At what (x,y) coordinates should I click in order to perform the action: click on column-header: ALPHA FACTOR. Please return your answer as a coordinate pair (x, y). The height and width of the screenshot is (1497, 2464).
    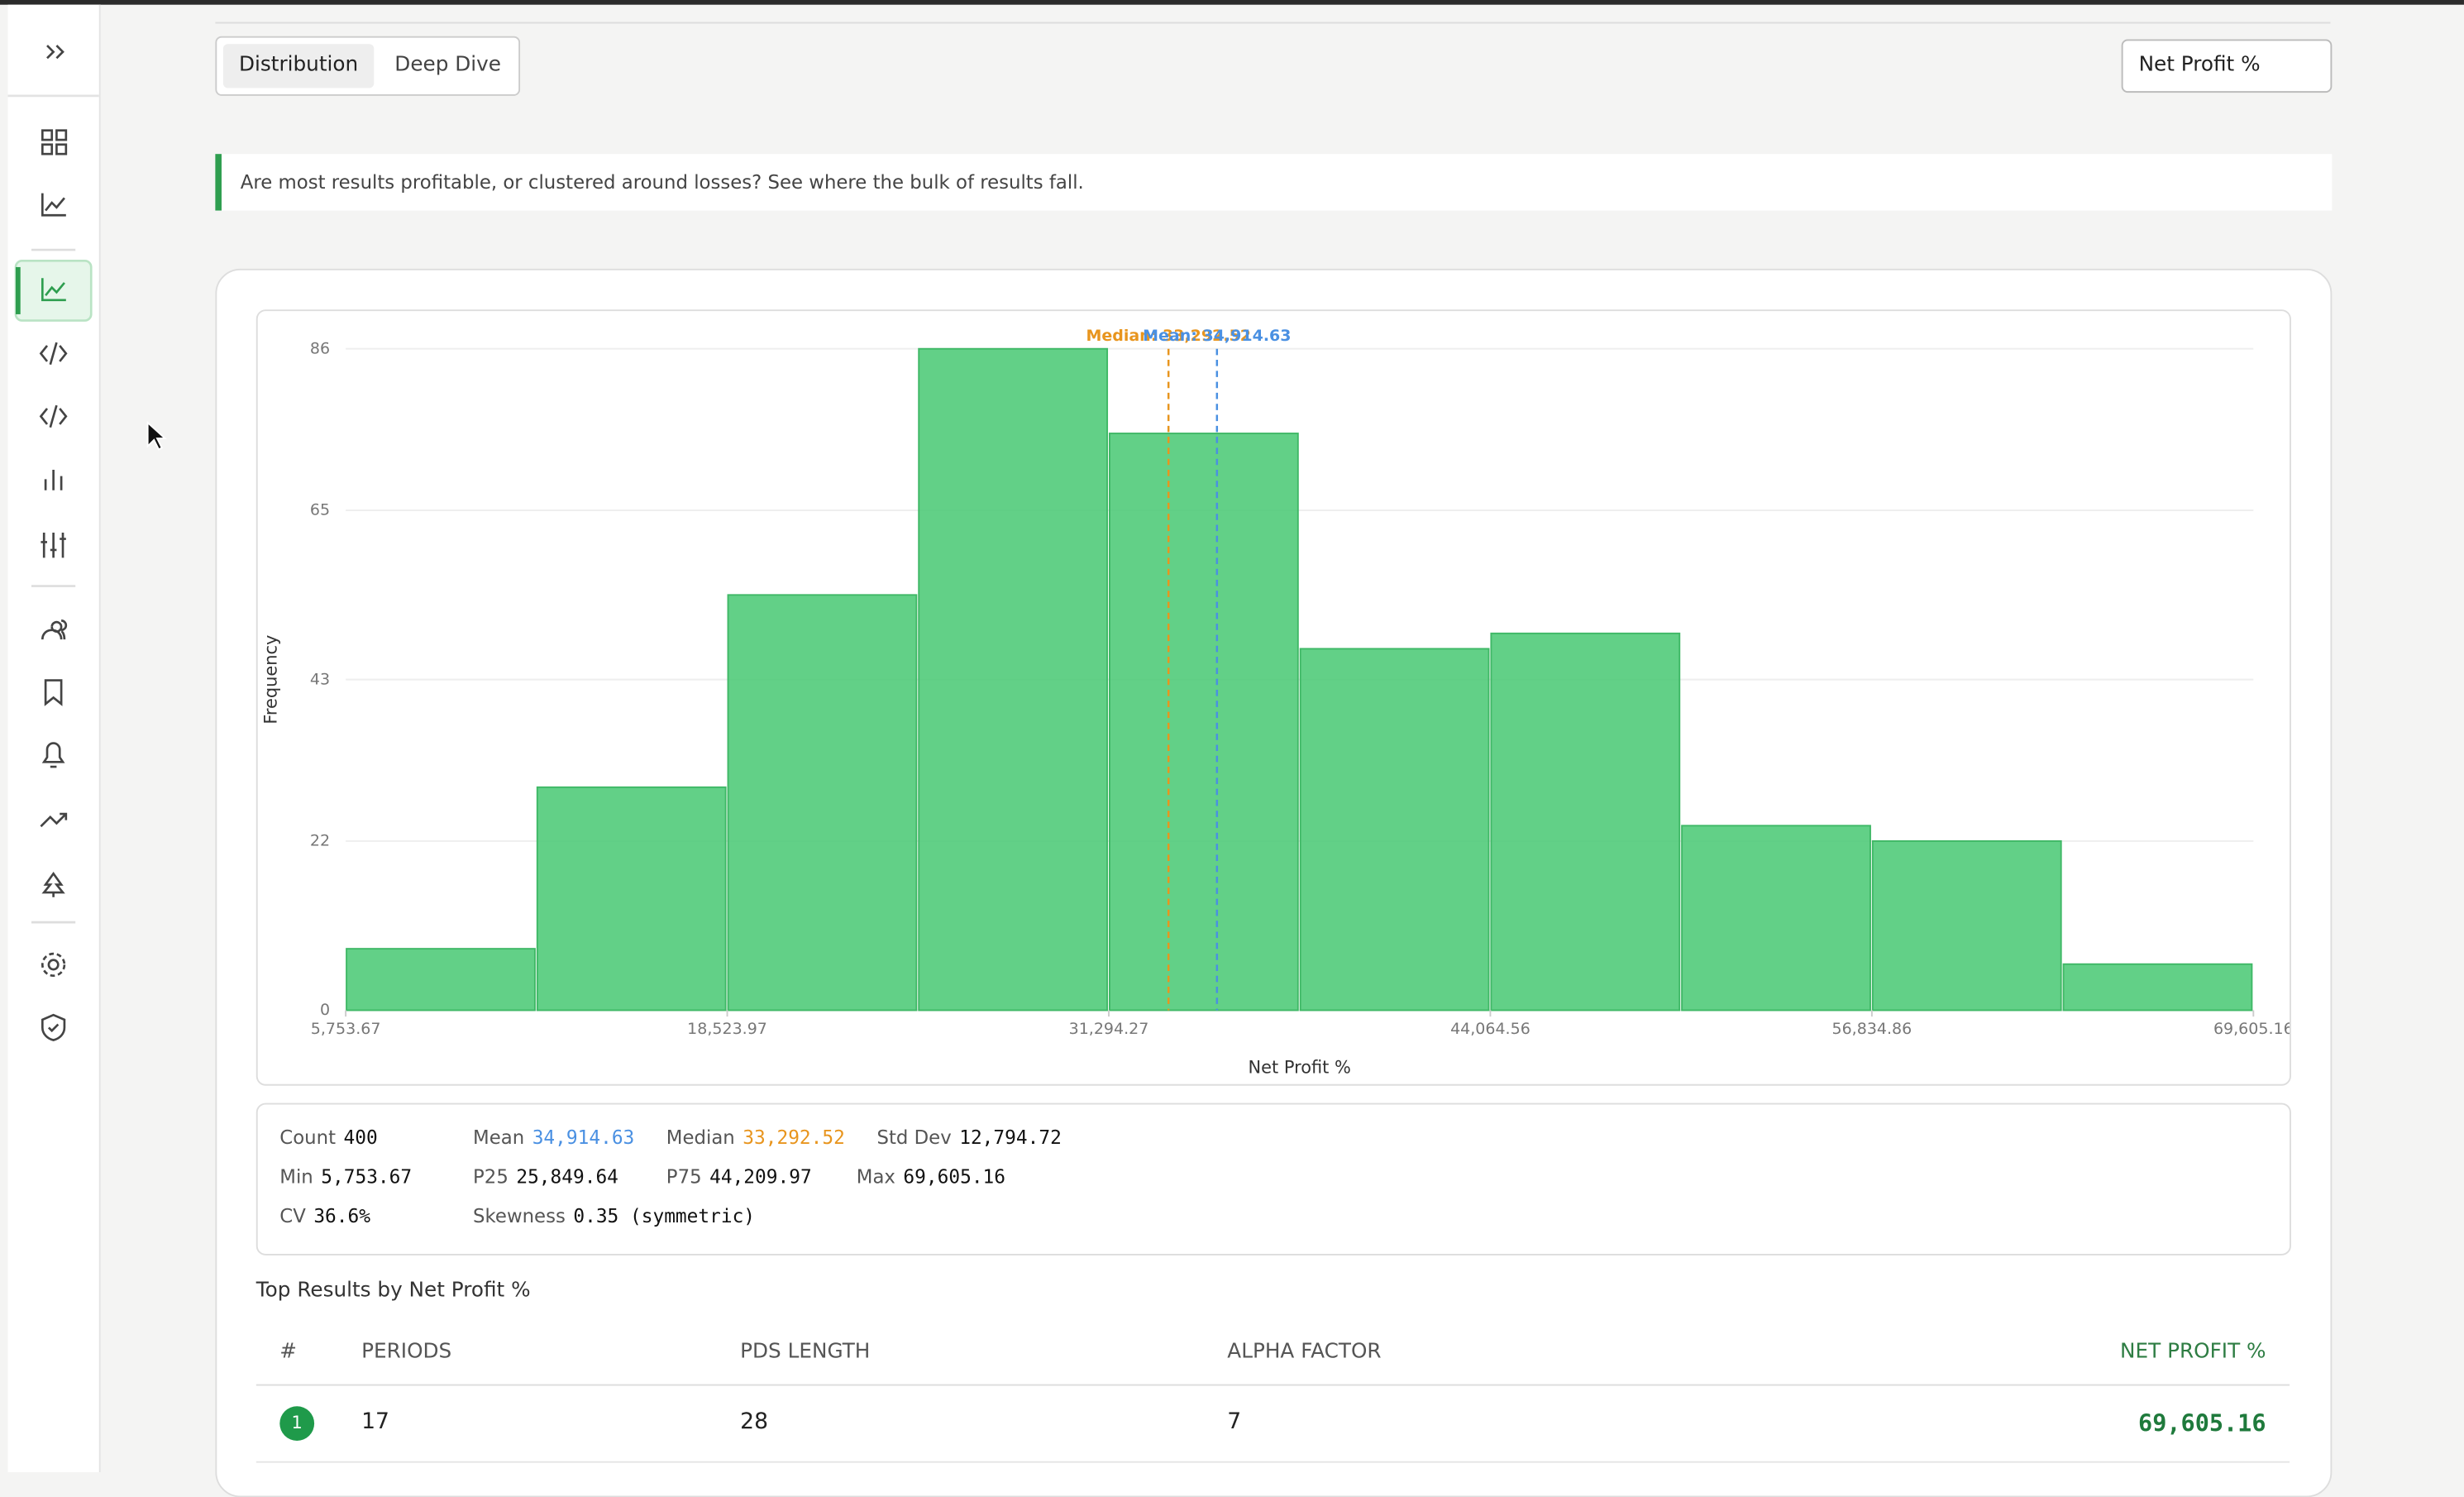
    Looking at the image, I should click on (1305, 1352).